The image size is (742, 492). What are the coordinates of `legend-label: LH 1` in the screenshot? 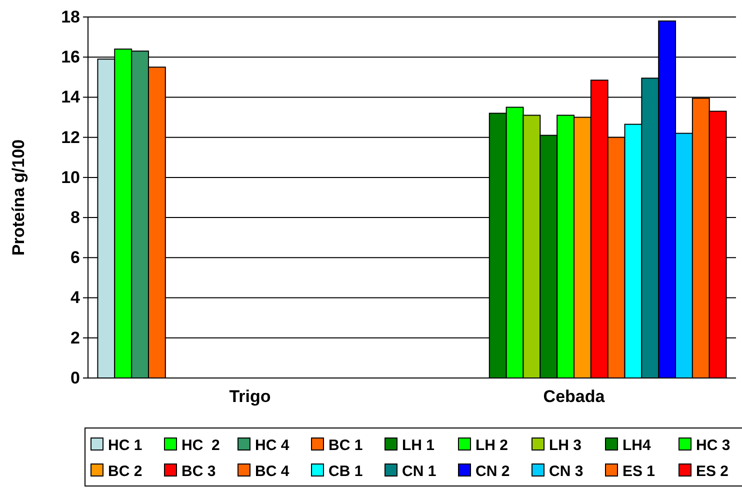 It's located at (418, 445).